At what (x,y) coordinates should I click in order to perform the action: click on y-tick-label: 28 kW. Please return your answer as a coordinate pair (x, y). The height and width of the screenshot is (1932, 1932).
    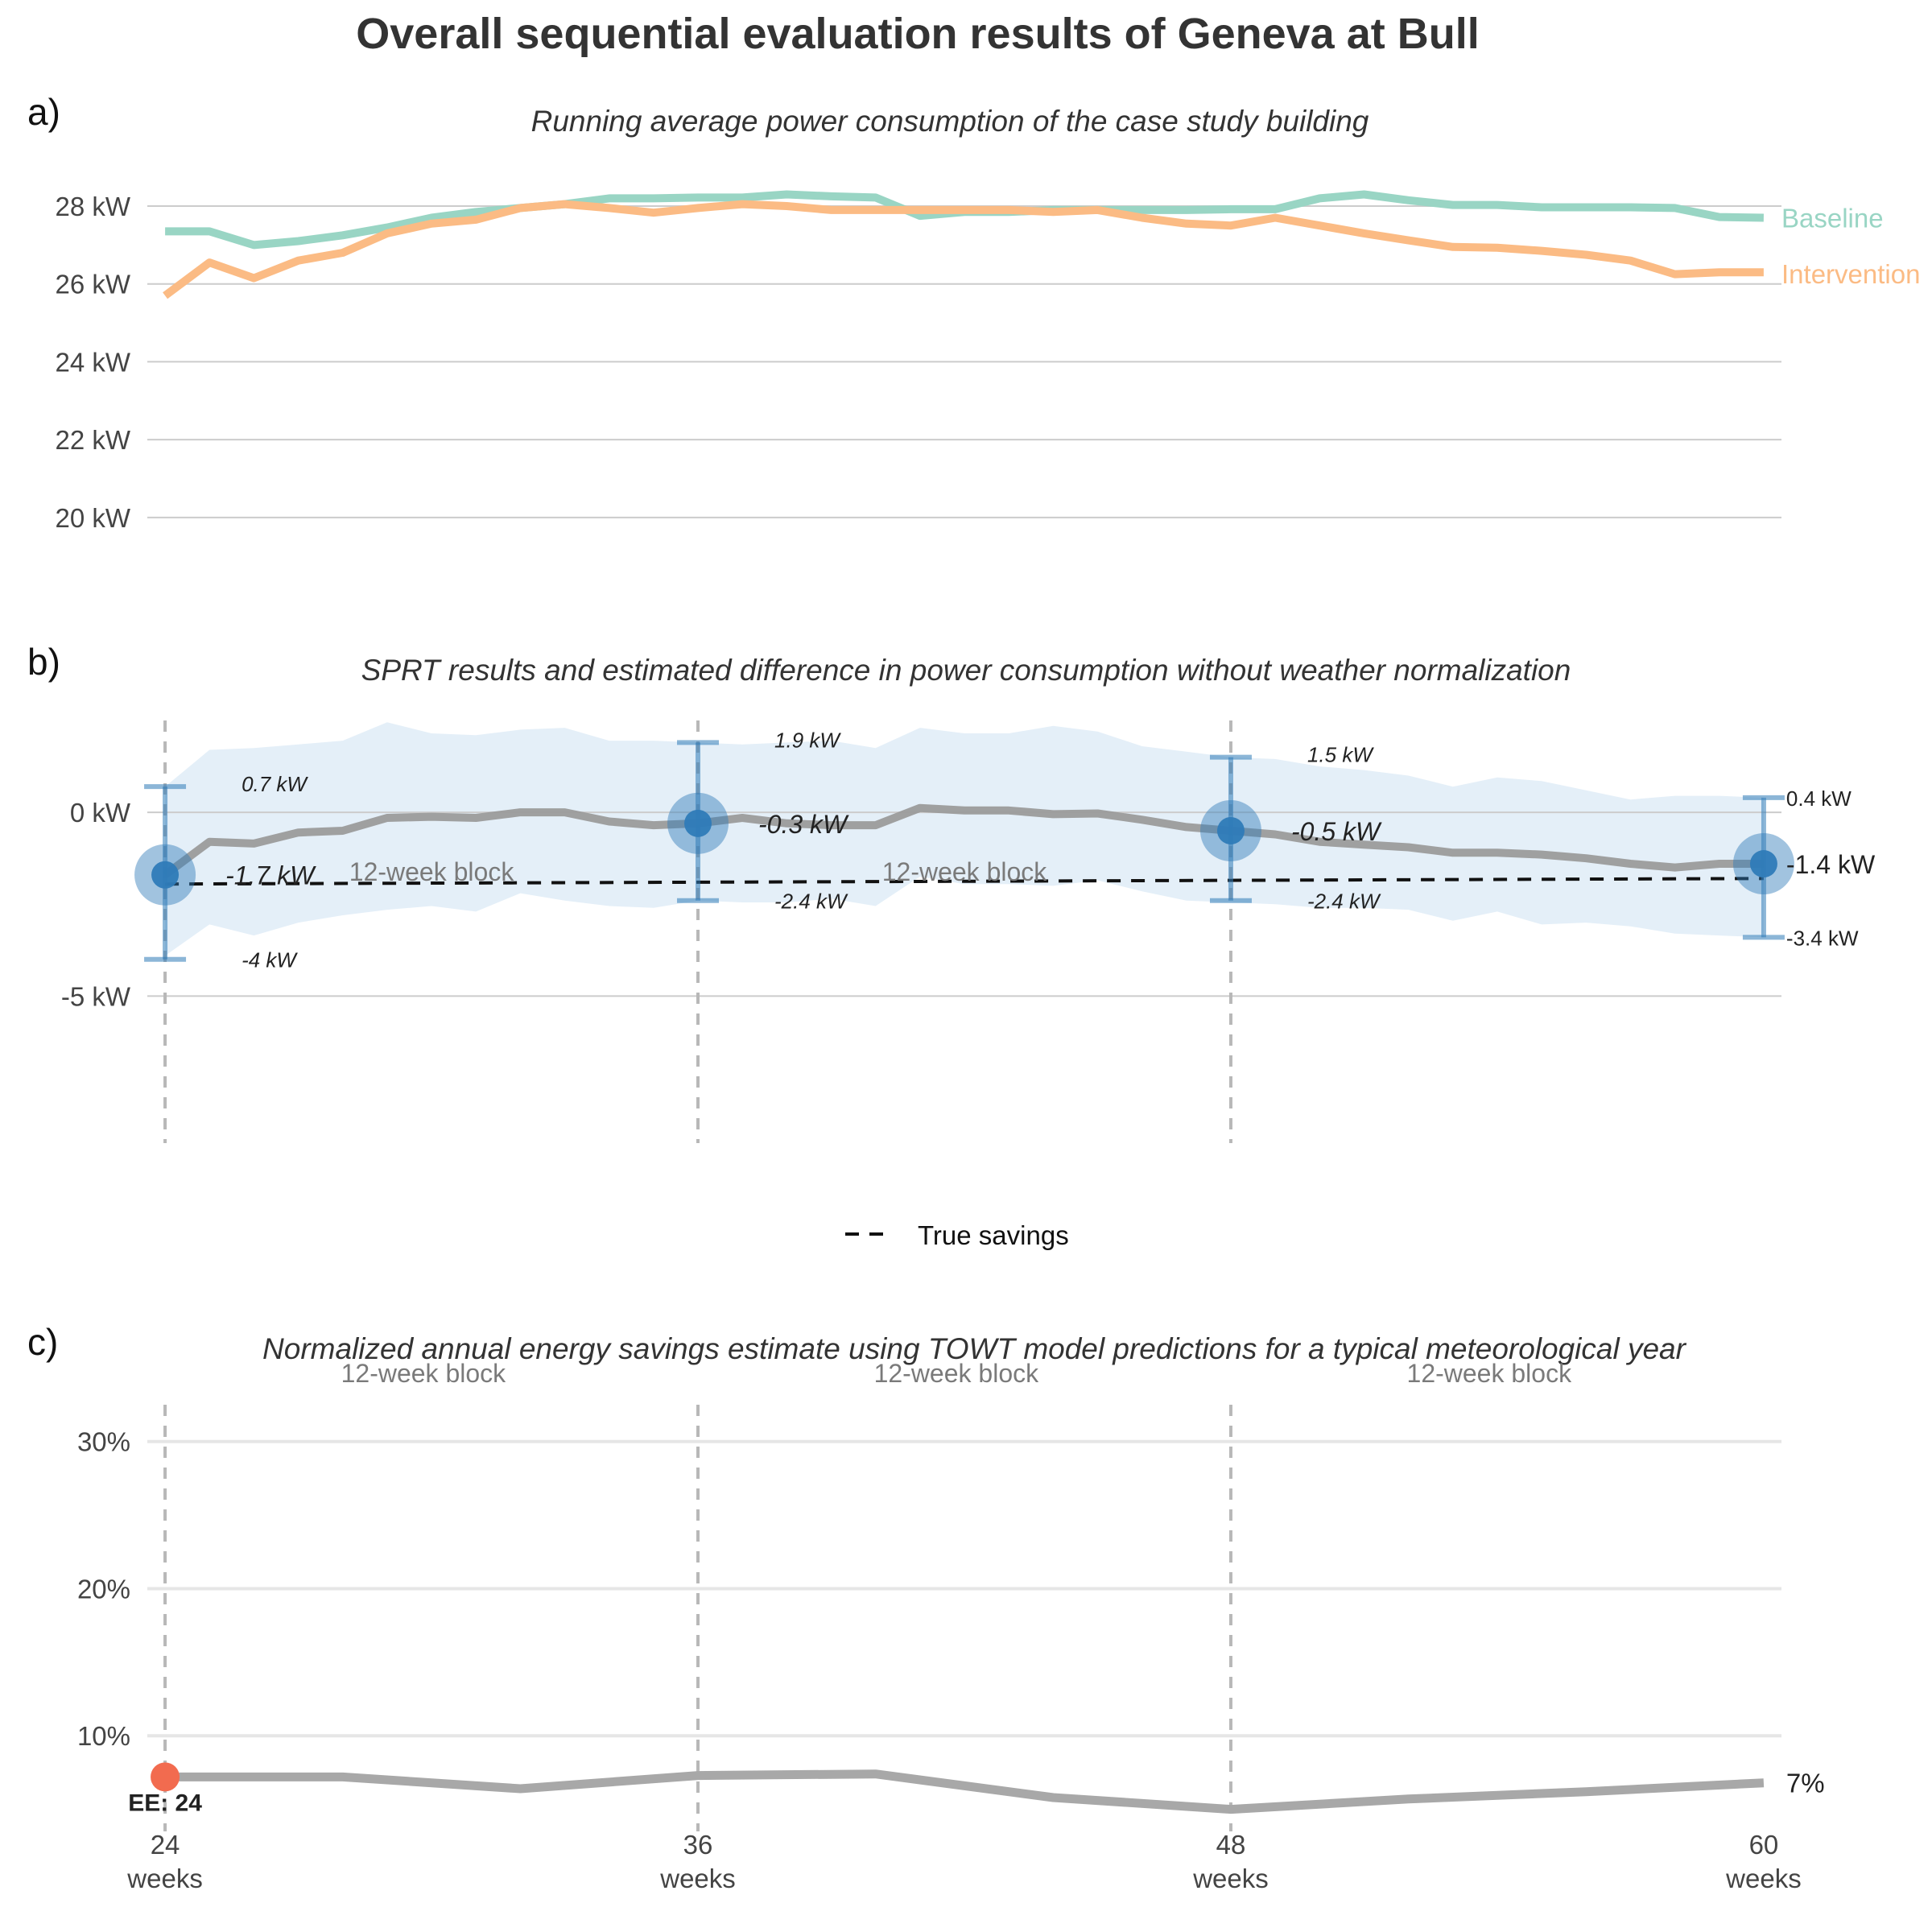
    Looking at the image, I should click on (92, 206).